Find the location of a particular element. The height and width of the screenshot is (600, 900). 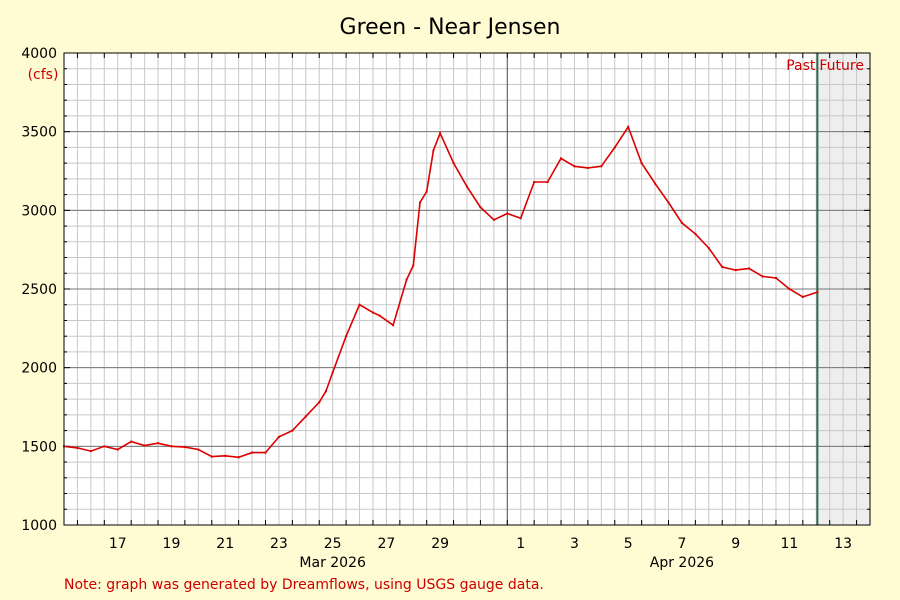

x-tick-label: 17 is located at coordinates (118, 544).